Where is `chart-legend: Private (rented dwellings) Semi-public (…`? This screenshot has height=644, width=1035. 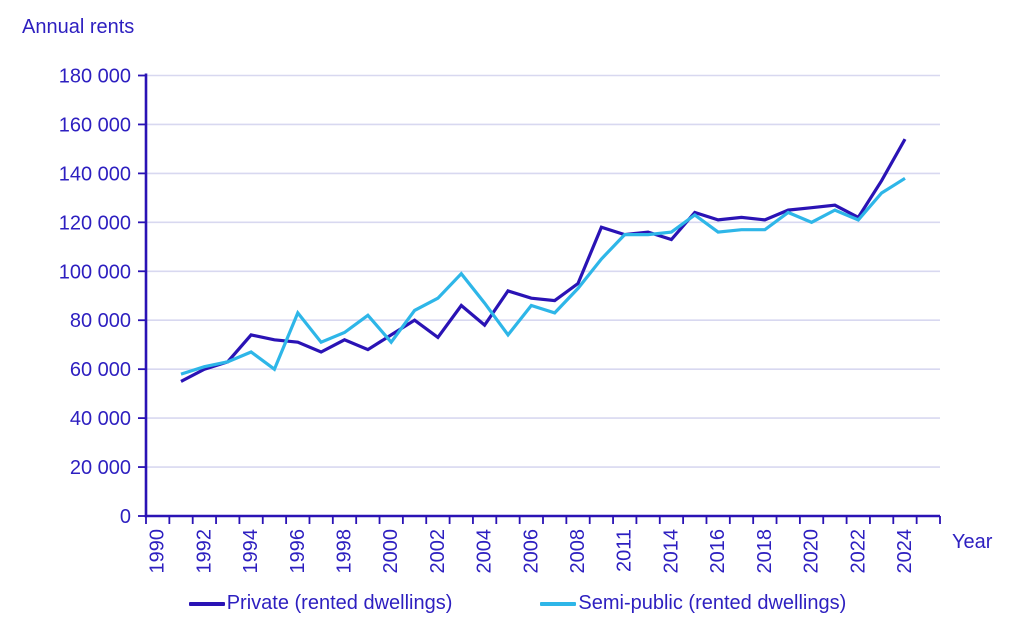 chart-legend: Private (rented dwellings) Semi-public (… is located at coordinates (517, 603).